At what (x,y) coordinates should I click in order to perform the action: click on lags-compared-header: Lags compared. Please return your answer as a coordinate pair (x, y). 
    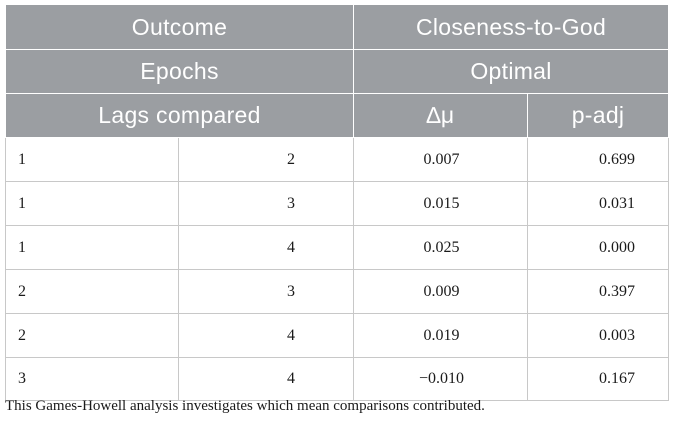
    Looking at the image, I should click on (179, 115).